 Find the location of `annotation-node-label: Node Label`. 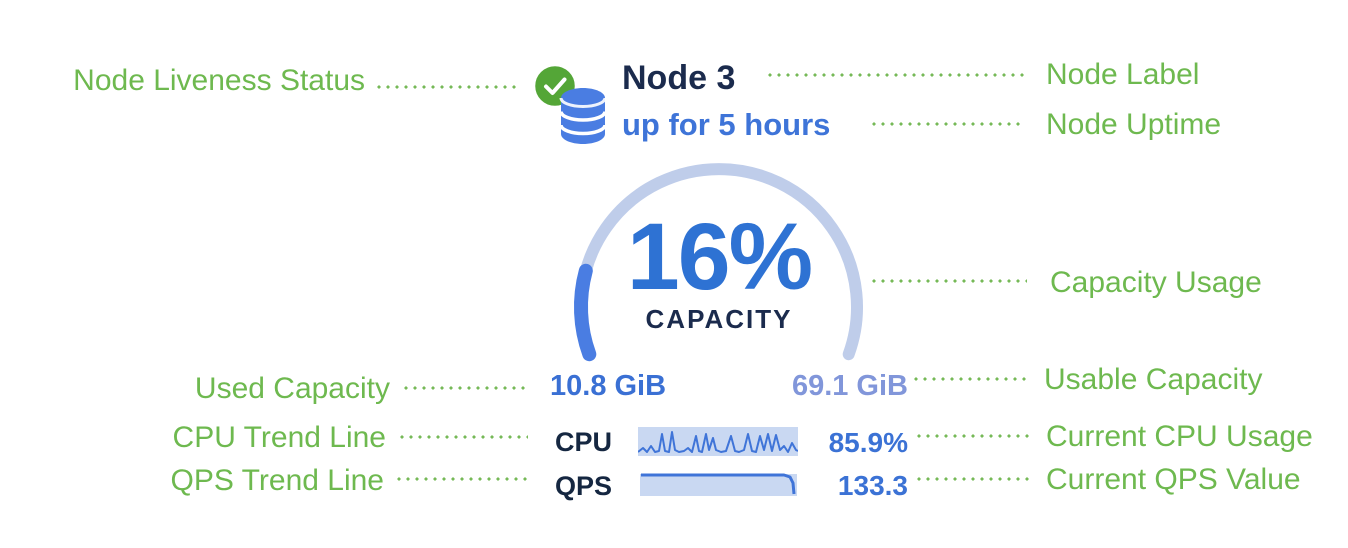

annotation-node-label: Node Label is located at coordinates (1123, 74).